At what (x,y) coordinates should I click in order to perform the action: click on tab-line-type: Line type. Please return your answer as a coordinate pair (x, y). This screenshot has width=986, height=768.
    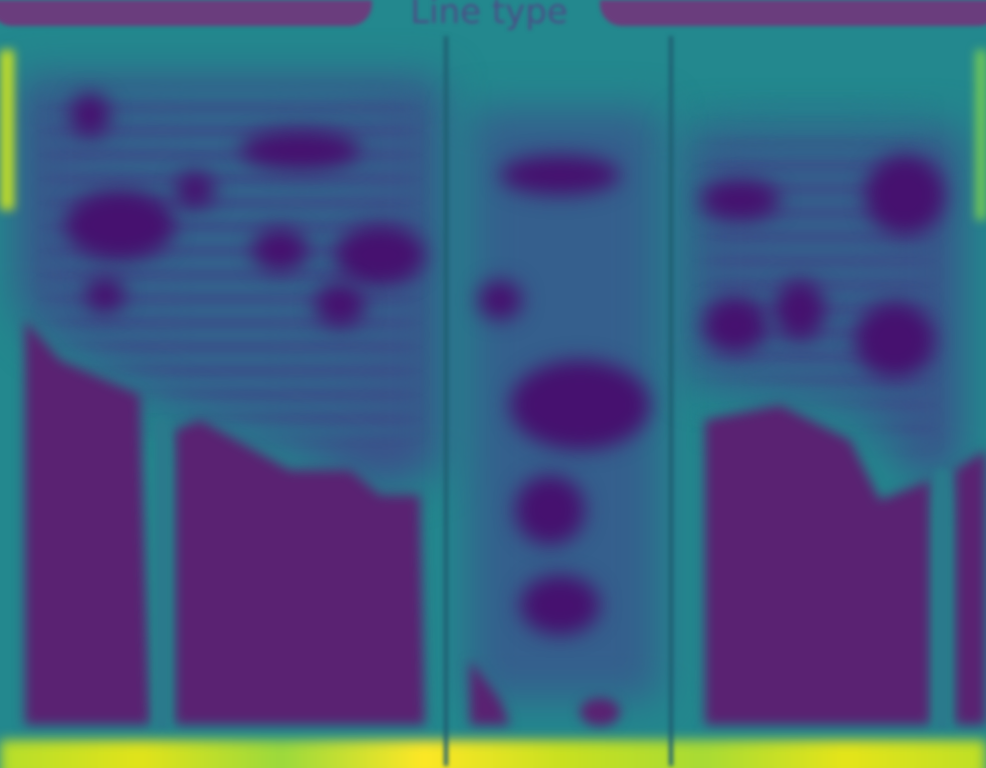
    Looking at the image, I should click on (489, 16).